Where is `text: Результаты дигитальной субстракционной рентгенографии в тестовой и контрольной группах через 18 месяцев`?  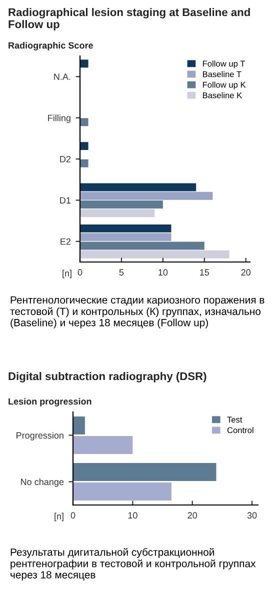
text: Результаты дигитальной субстракционной рентгенографии в тестовой и контрольной группах через 18 месяцев is located at coordinates (133, 564).